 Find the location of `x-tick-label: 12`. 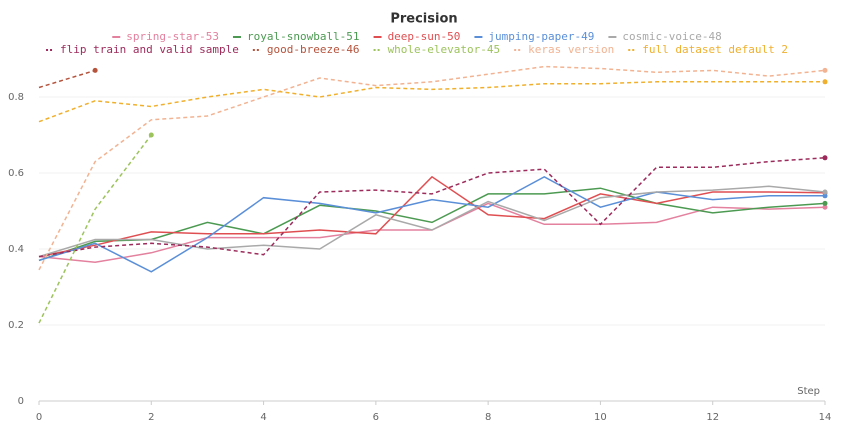

x-tick-label: 12 is located at coordinates (712, 417).